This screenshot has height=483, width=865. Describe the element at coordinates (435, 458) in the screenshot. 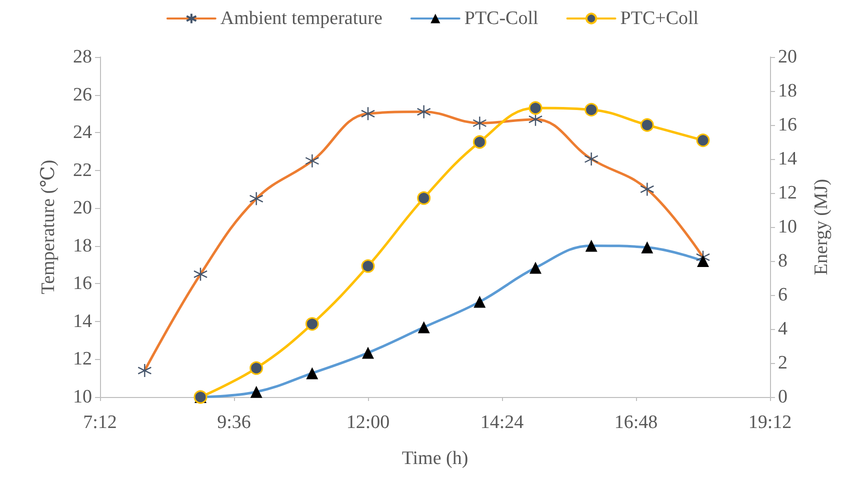

I see `x-axis-title: Time (h)` at that location.